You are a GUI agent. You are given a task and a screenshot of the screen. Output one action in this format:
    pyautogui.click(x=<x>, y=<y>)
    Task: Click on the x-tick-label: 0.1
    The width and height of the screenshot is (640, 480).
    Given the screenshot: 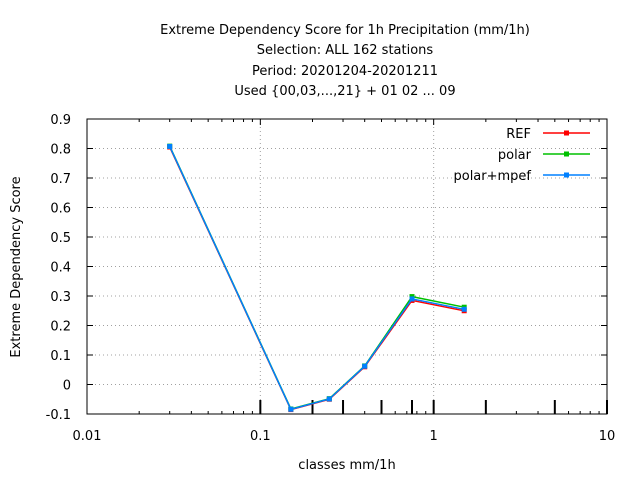 What is the action you would take?
    pyautogui.click(x=260, y=436)
    